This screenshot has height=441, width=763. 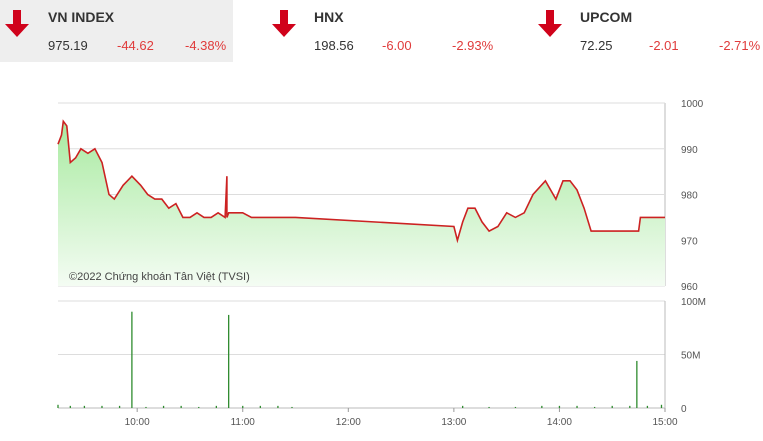 What do you see at coordinates (596, 45) in the screenshot?
I see `ticker-value: 72.25` at bounding box center [596, 45].